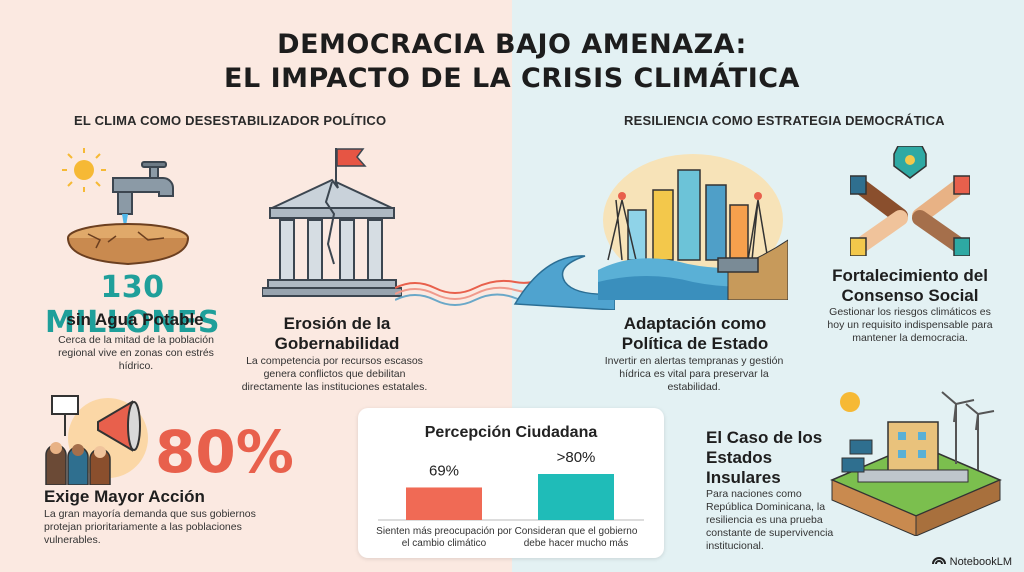 The height and width of the screenshot is (572, 1024). Describe the element at coordinates (695, 333) in the screenshot. I see `adaptation-heading: Adaptación como Política de Estado` at that location.